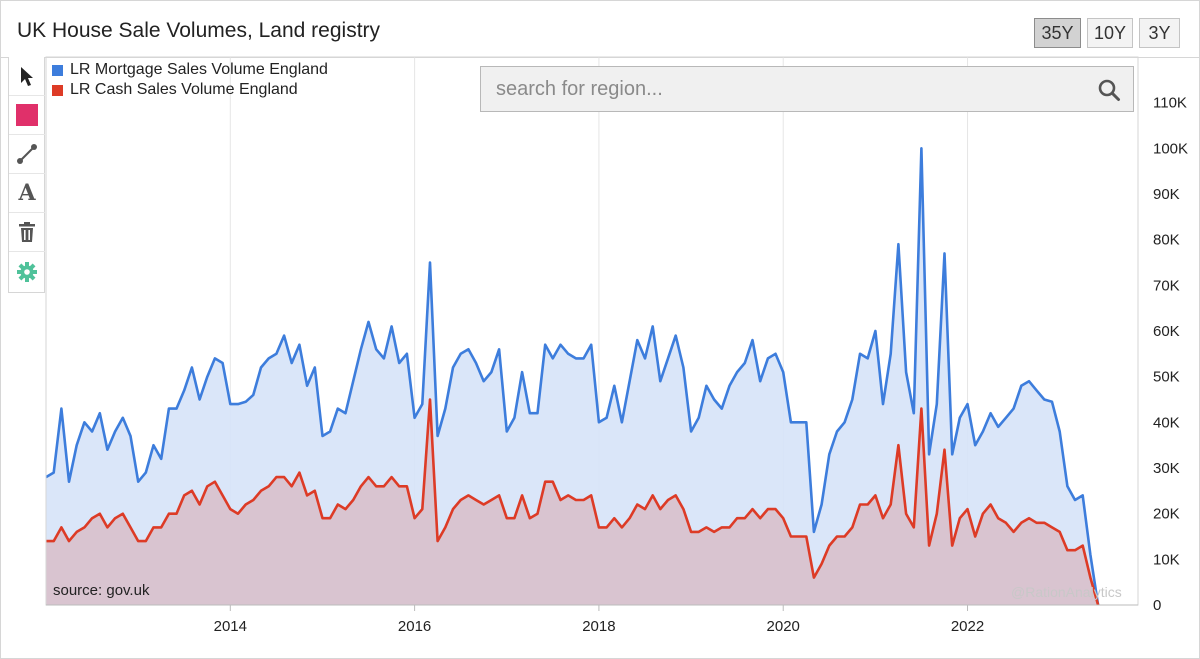 The height and width of the screenshot is (659, 1200). I want to click on x-tick-label: 2018, so click(598, 626).